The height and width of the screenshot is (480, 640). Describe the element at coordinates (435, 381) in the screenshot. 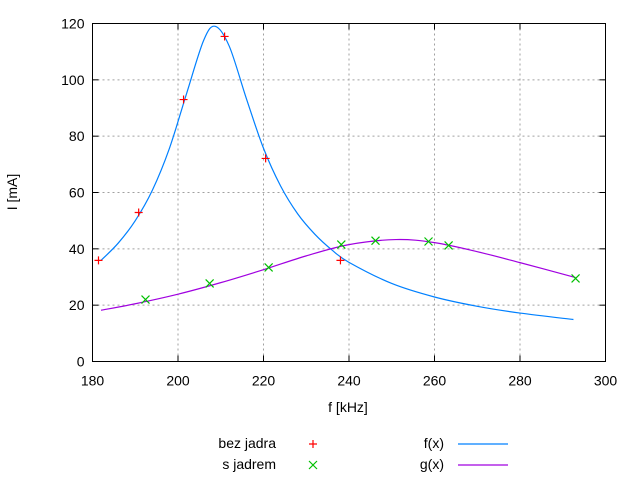

I see `x-tick-label: 260` at that location.